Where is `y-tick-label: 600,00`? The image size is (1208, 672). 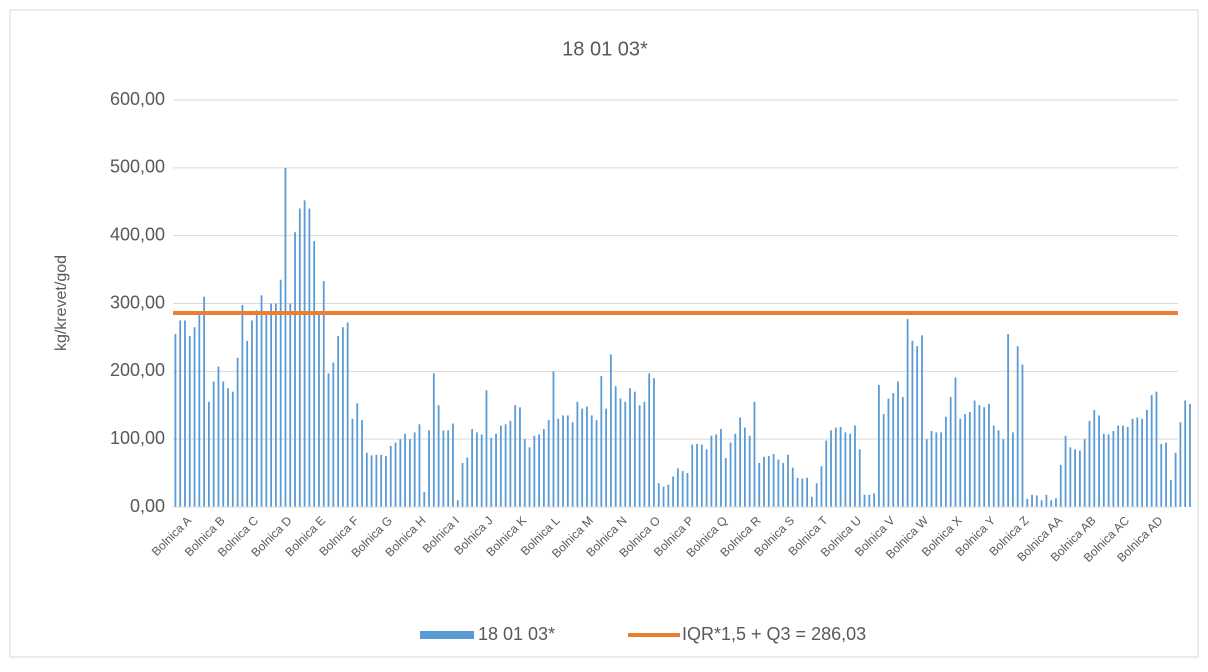 y-tick-label: 600,00 is located at coordinates (137, 99).